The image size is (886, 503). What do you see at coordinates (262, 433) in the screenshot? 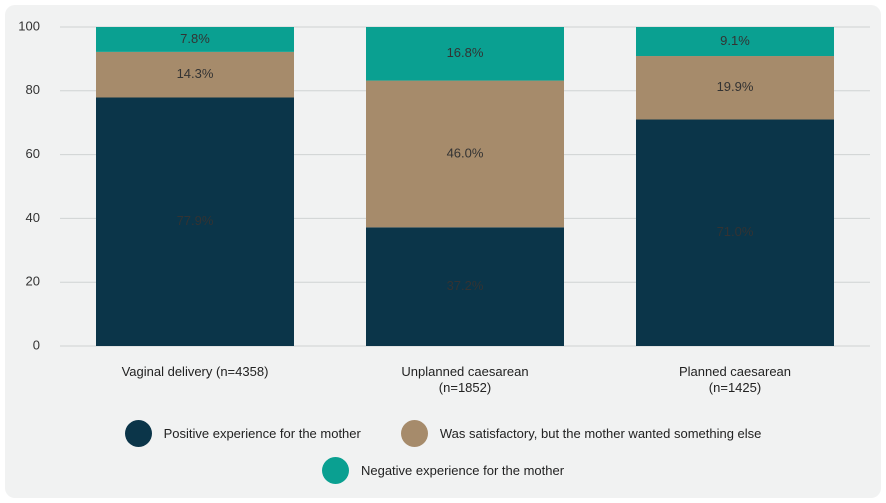
I see `legend-label: Positive experience for the mother` at bounding box center [262, 433].